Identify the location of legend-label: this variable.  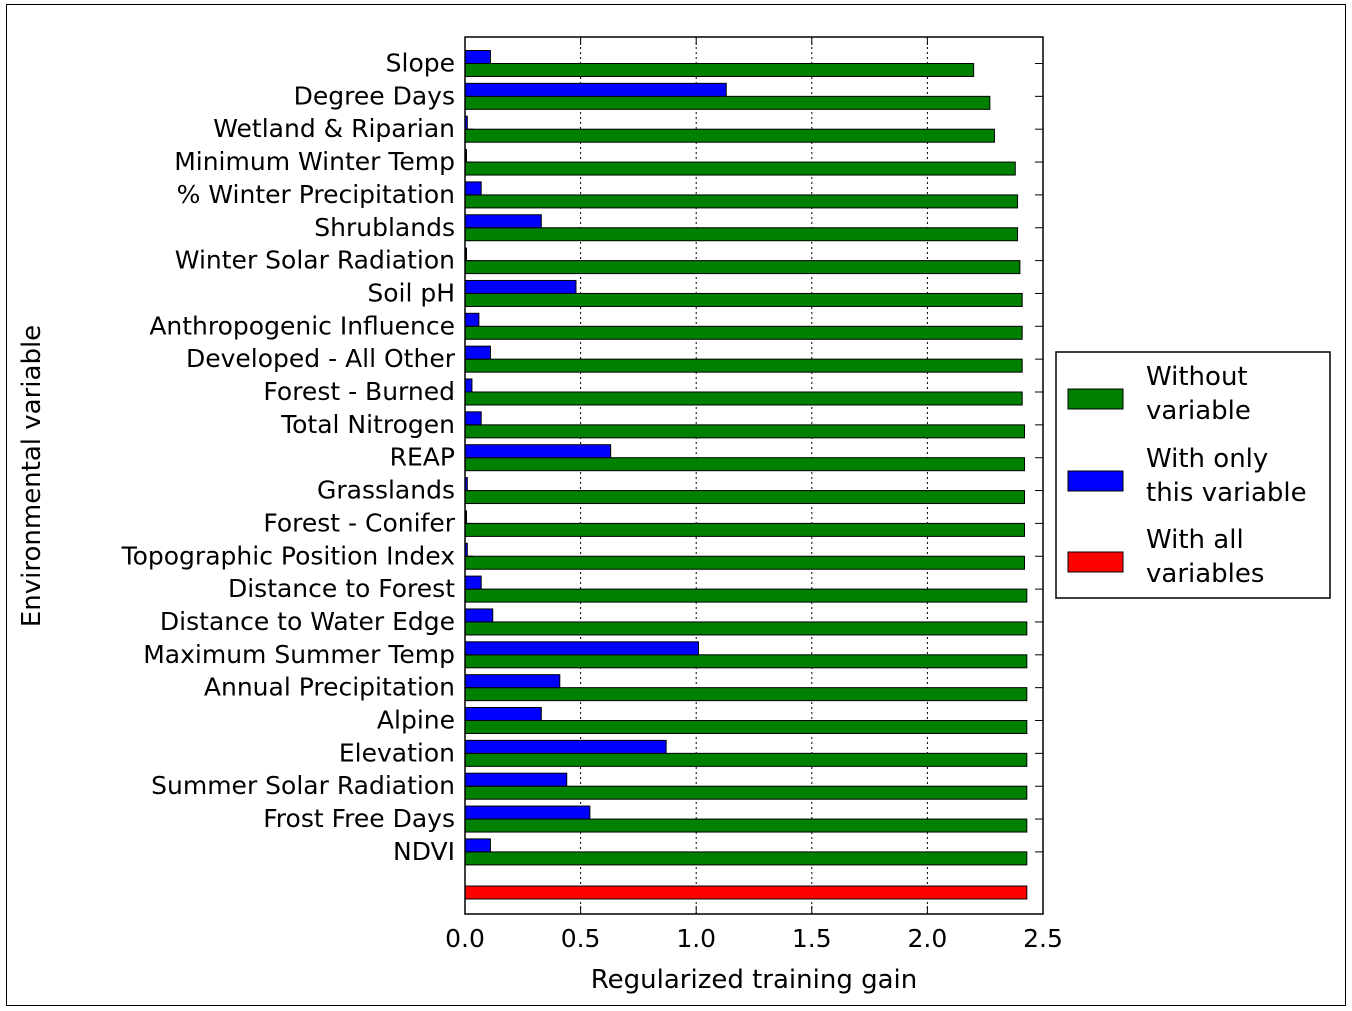
(1226, 493).